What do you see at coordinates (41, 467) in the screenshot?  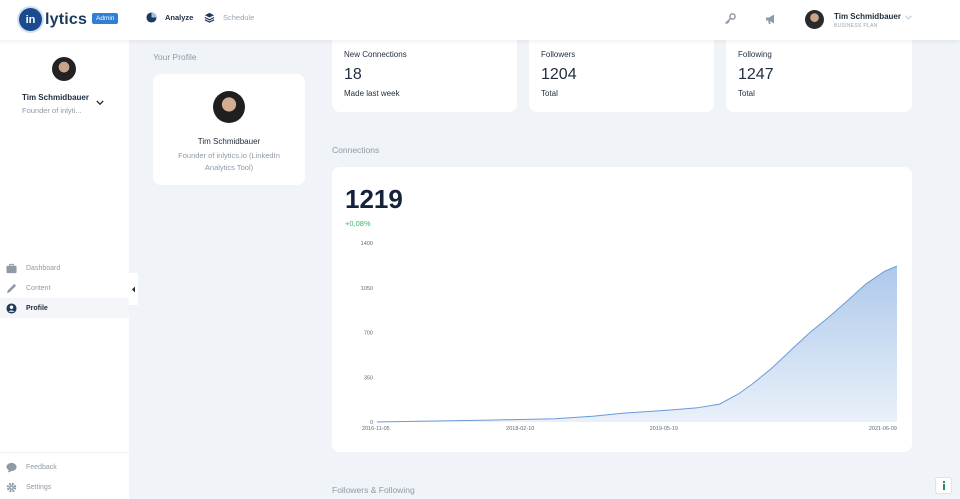 I see `sidebar-item-label: Feedback` at bounding box center [41, 467].